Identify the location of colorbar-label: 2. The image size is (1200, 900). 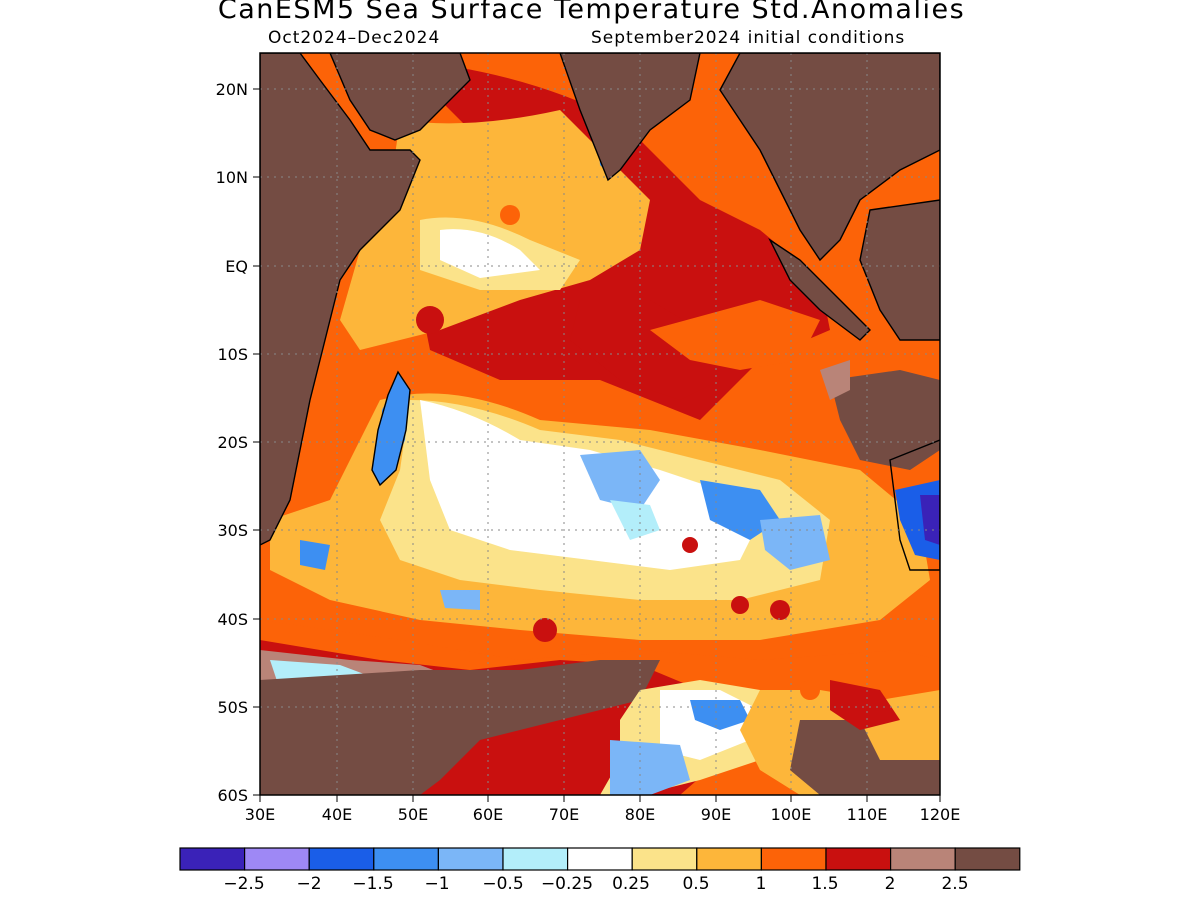
(890, 884).